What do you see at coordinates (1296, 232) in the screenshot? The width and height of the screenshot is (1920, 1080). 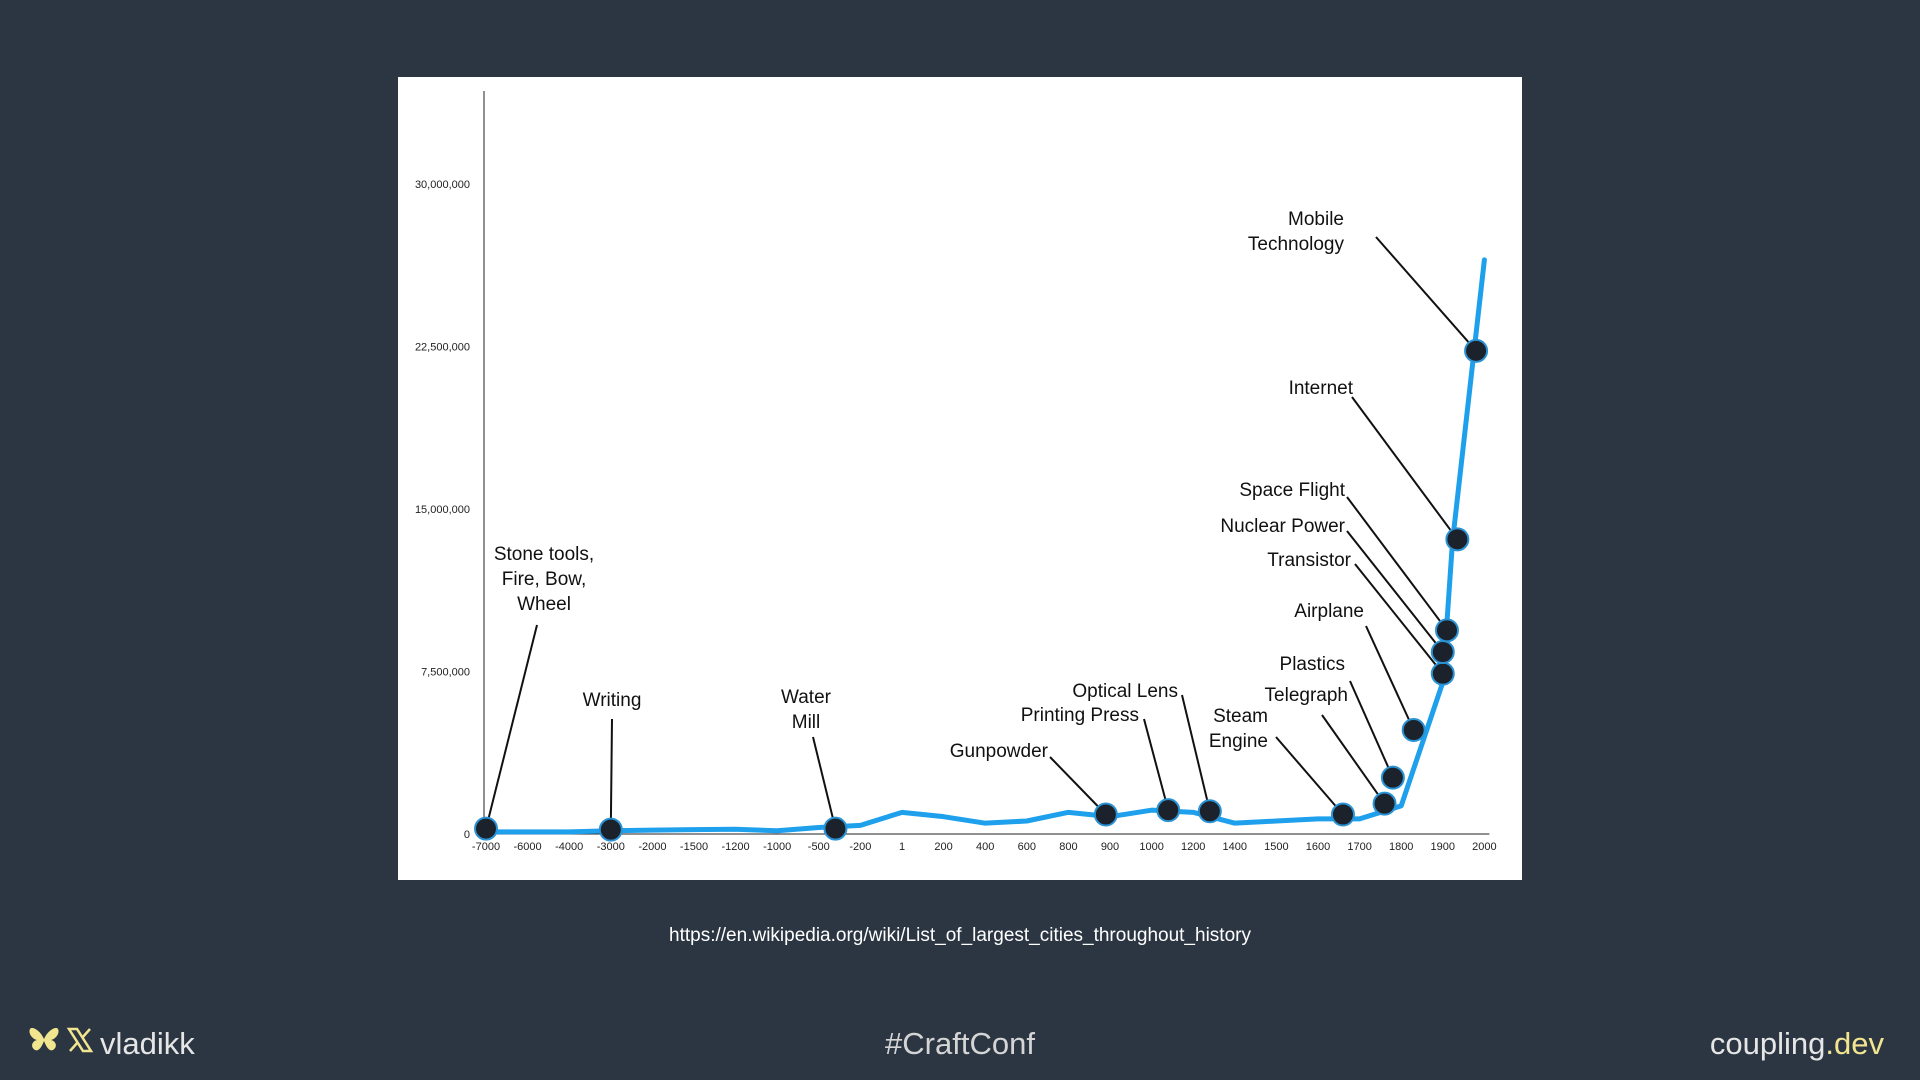 I see `annotation-label: Mobile Technology` at bounding box center [1296, 232].